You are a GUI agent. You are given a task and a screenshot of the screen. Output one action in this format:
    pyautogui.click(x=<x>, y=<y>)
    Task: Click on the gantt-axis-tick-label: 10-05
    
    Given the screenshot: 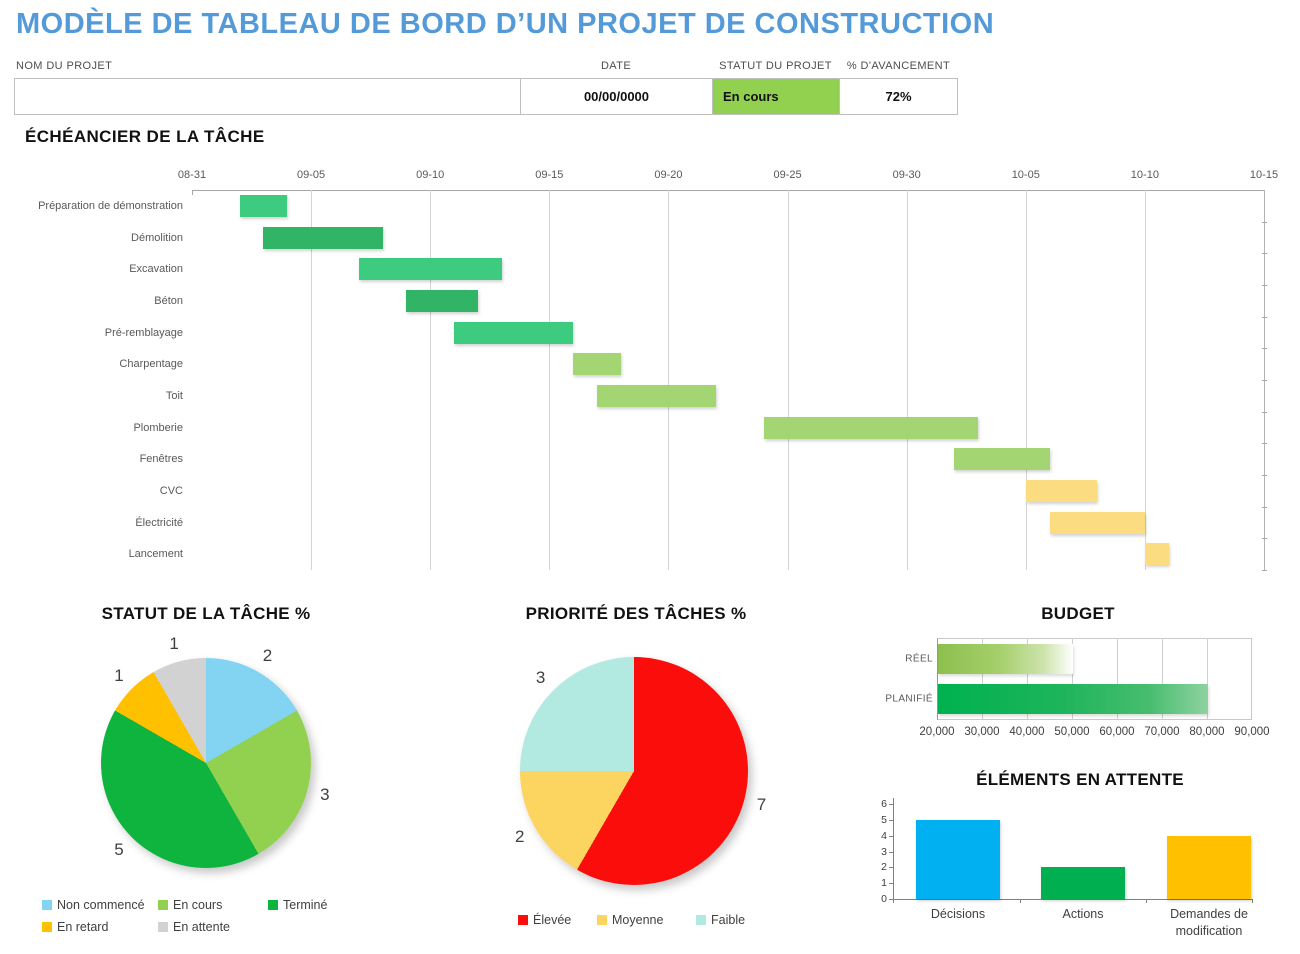 What is the action you would take?
    pyautogui.click(x=1025, y=175)
    